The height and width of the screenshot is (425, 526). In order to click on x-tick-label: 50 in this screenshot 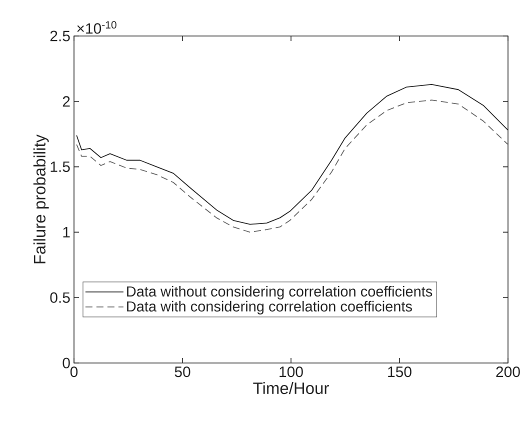, I will do `click(182, 372)`.